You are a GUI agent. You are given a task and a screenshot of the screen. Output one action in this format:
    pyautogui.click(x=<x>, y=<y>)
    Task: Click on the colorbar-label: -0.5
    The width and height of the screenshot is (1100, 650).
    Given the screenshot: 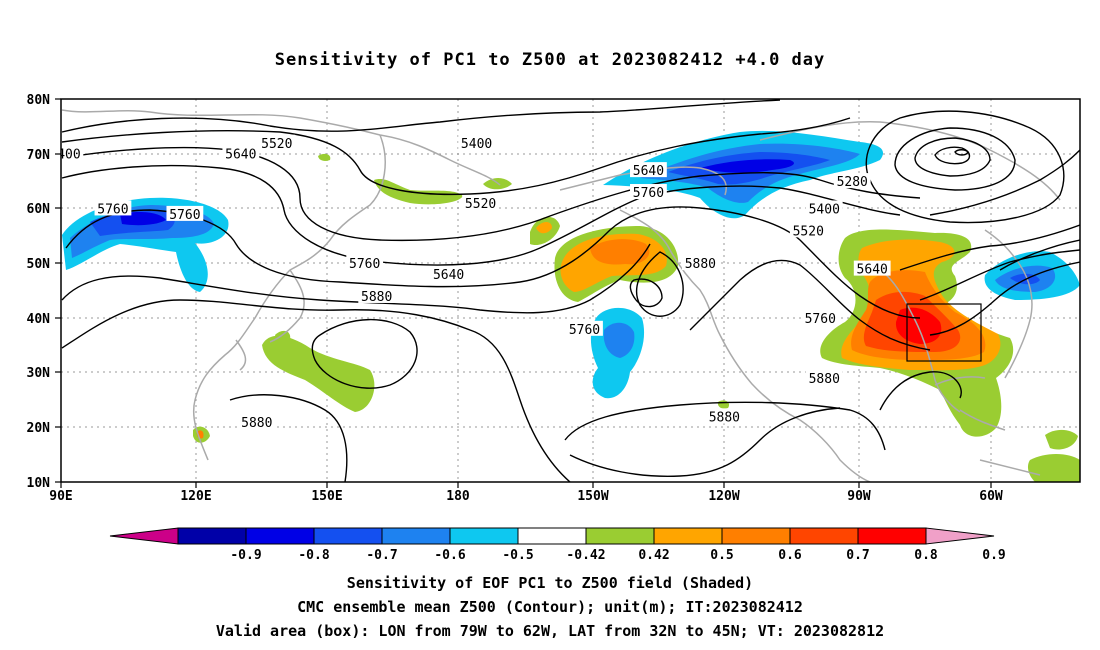 What is the action you would take?
    pyautogui.click(x=517, y=555)
    